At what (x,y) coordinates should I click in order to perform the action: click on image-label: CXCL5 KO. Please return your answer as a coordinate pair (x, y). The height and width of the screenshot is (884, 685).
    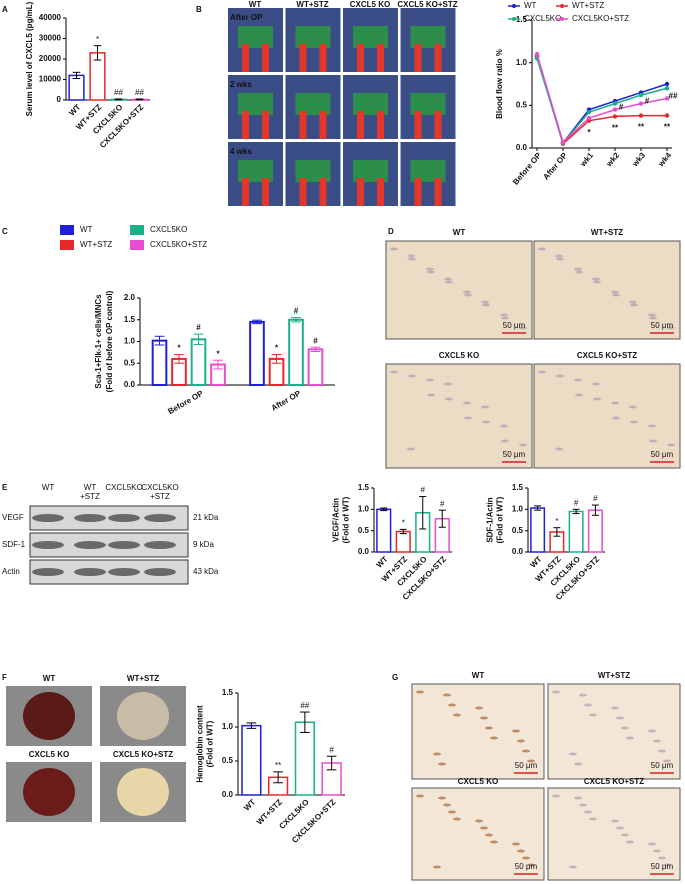
    Looking at the image, I should click on (459, 355).